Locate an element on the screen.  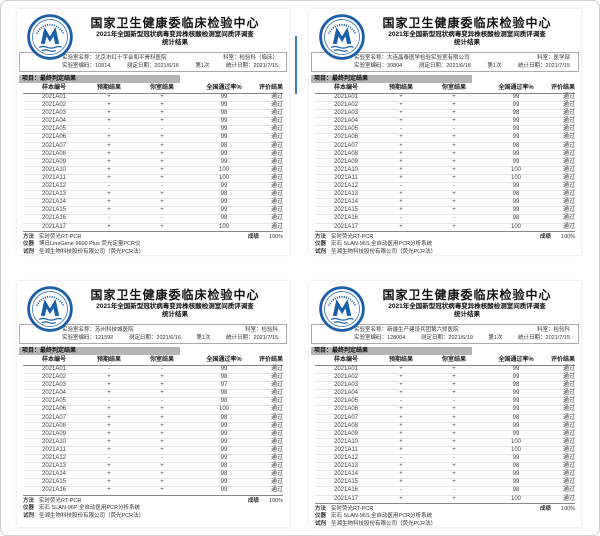
survey-title: 2021年全国新型冠状病毒变异株核酸检测室间质评调查 is located at coordinates (175, 34).